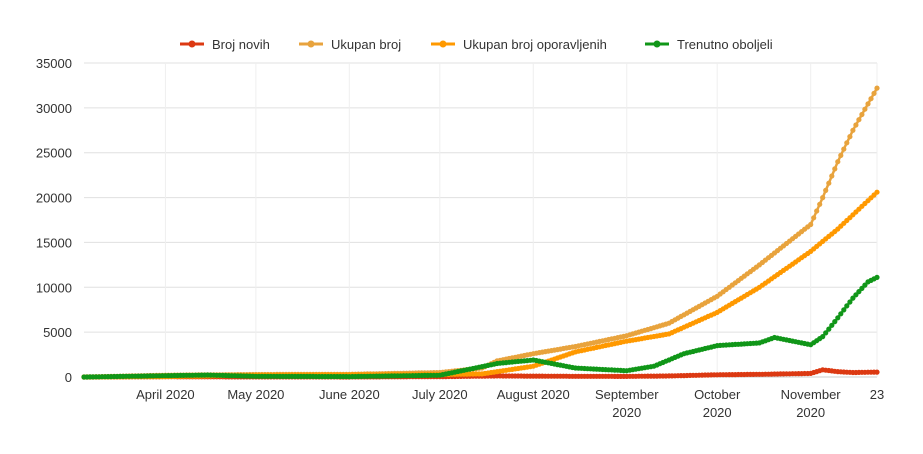 This screenshot has width=923, height=454. I want to click on x-tick-label: August 2020, so click(533, 394).